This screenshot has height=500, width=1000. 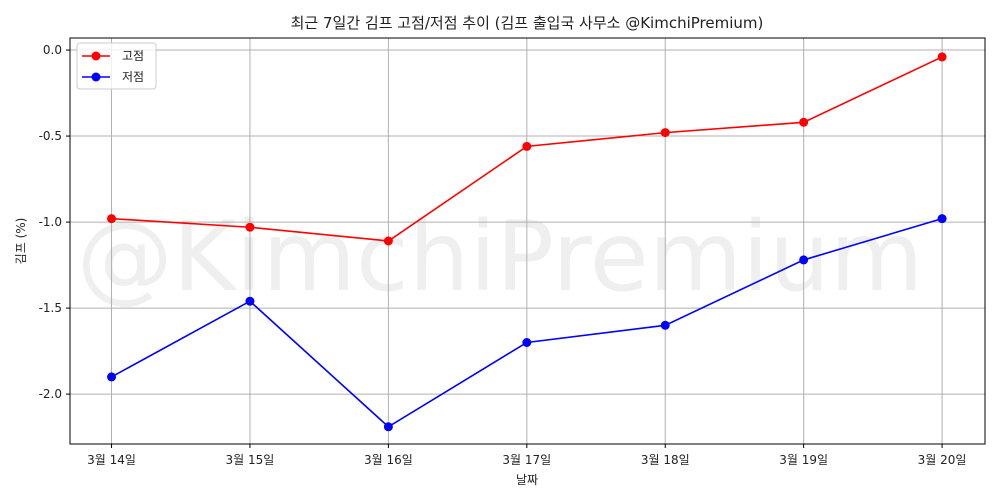 What do you see at coordinates (116, 66) in the screenshot?
I see `legend-frame` at bounding box center [116, 66].